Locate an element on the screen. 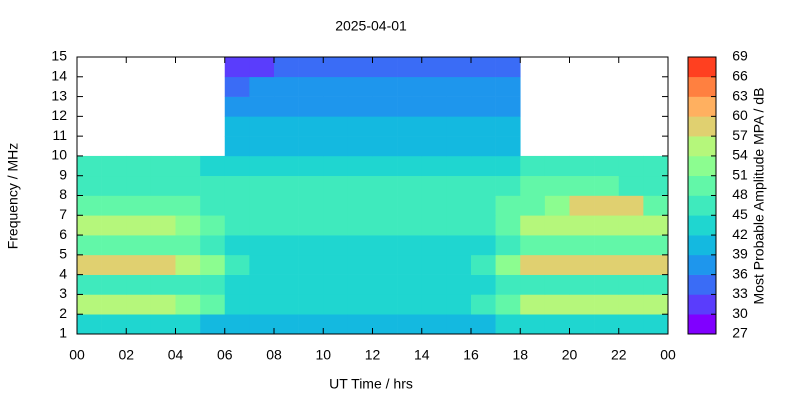 The width and height of the screenshot is (800, 400). x-tick-label: 14 is located at coordinates (422, 355).